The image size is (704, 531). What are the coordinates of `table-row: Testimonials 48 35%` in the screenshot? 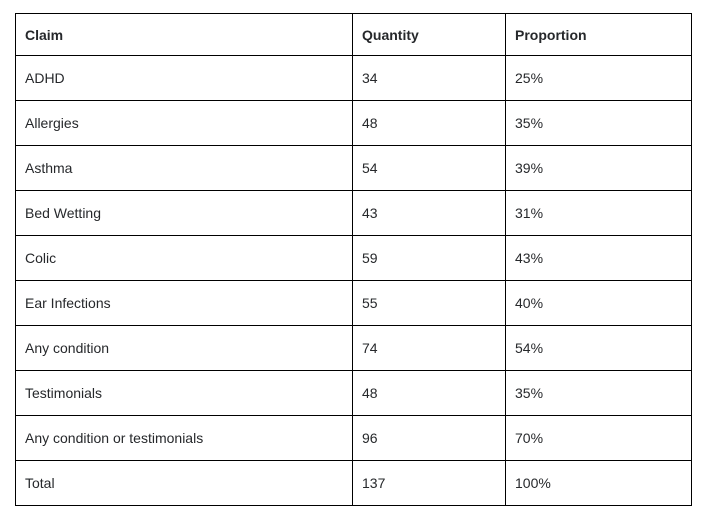 It's located at (353, 393).